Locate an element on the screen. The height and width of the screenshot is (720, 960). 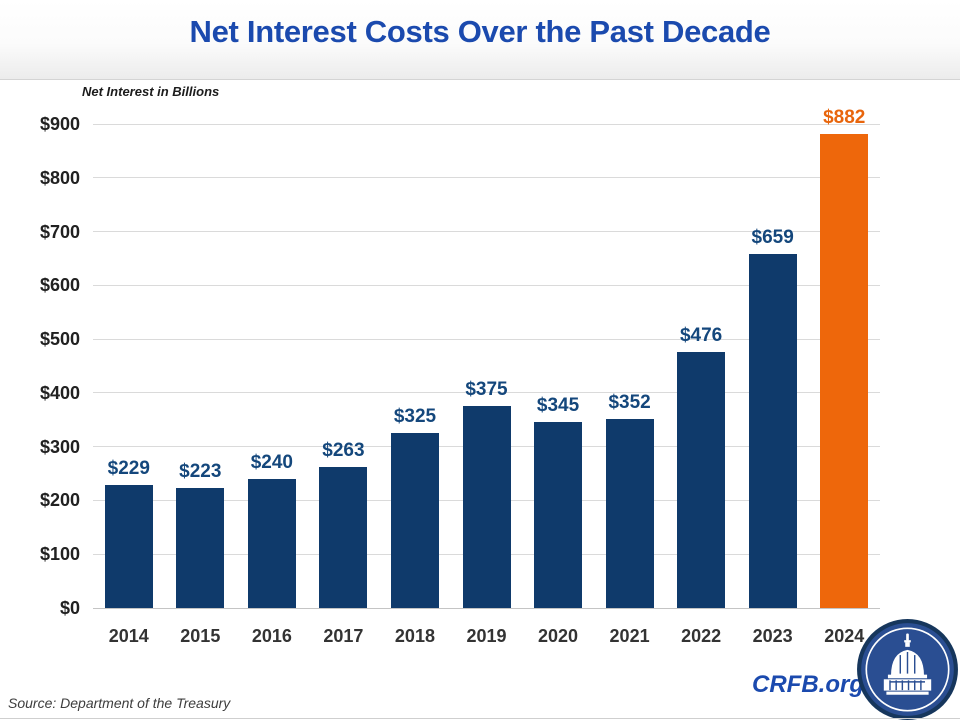
source-note: Source: Department of the Treasury is located at coordinates (119, 703).